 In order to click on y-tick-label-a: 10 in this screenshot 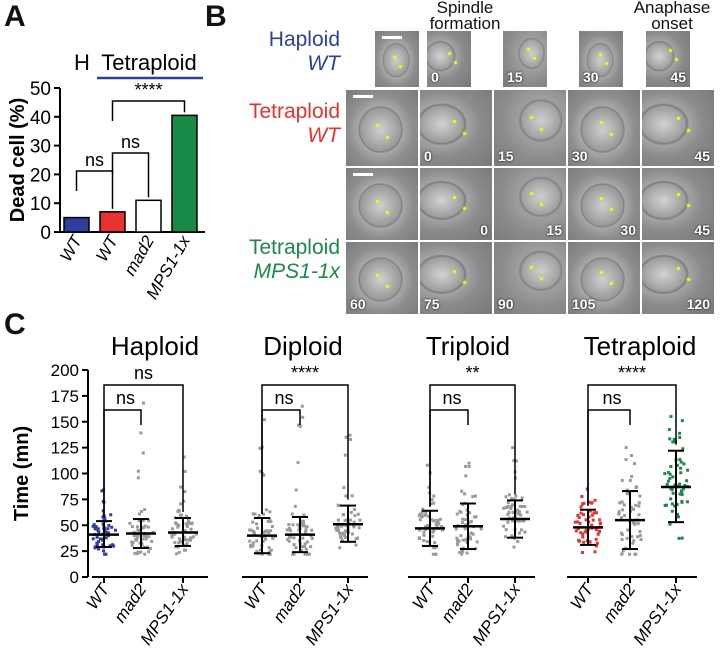, I will do `click(40, 204)`.